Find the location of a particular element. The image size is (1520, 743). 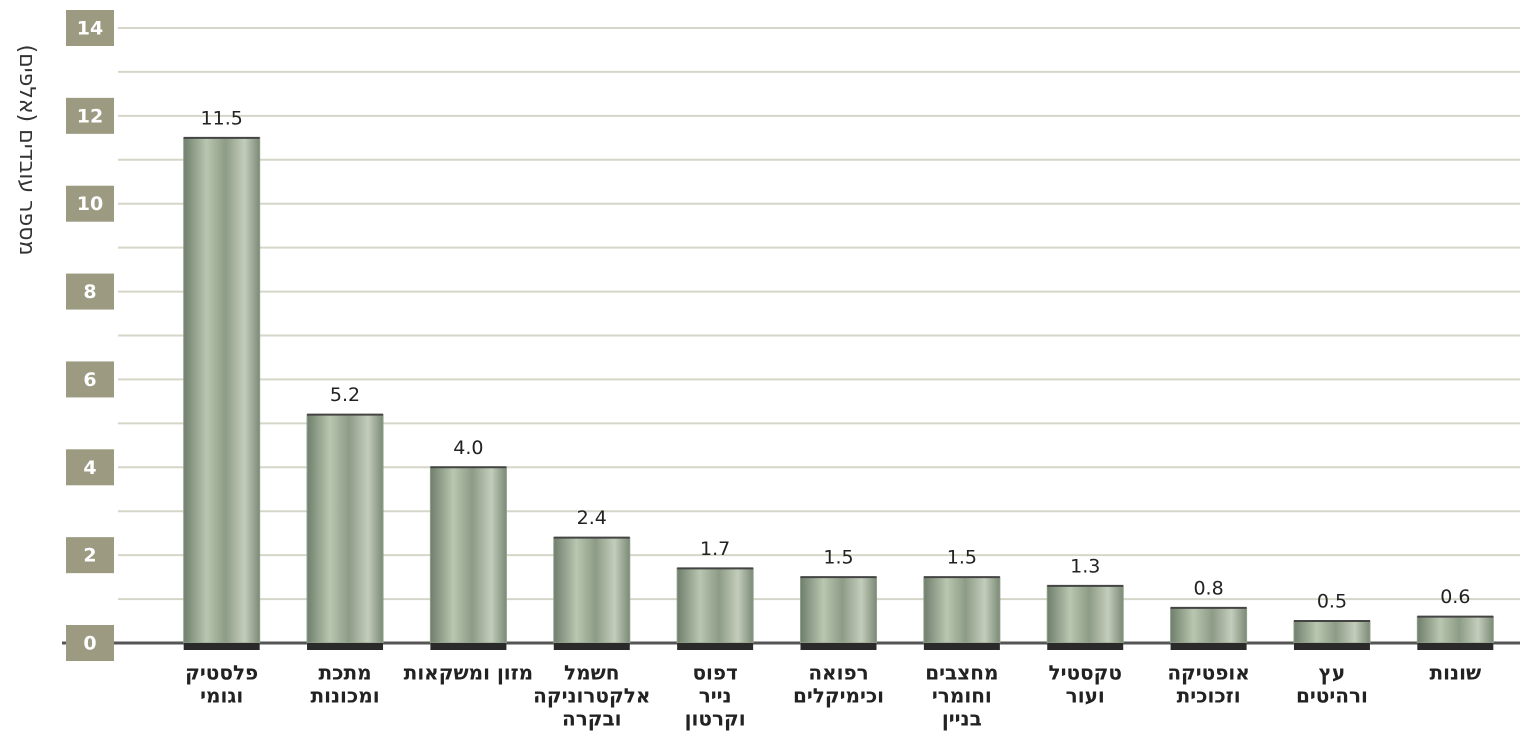

x-tick-label: ובקרה is located at coordinates (592, 719).